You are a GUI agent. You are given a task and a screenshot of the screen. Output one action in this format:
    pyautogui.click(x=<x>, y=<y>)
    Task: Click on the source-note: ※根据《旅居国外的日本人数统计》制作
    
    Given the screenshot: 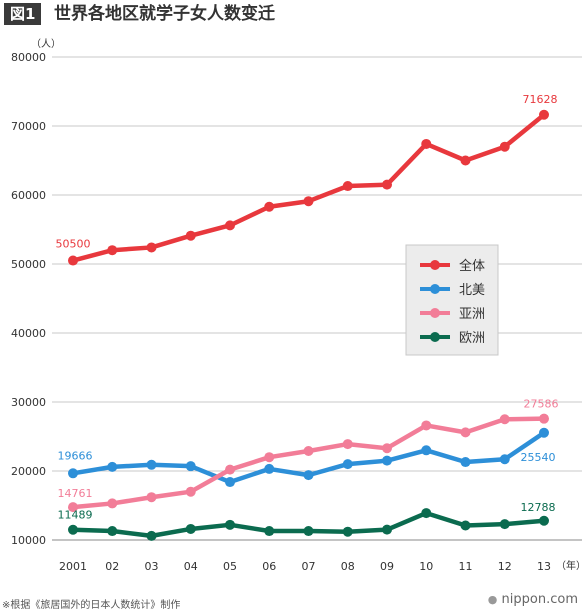 What is the action you would take?
    pyautogui.click(x=91, y=605)
    